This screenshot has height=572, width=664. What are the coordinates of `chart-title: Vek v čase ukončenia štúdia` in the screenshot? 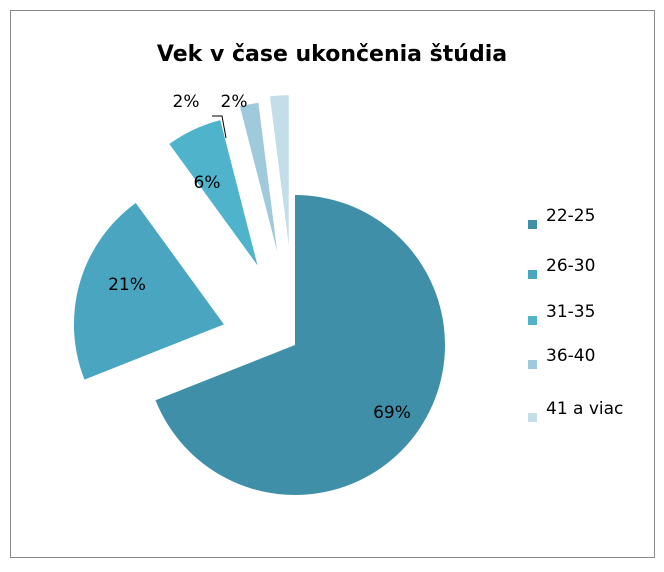 It's located at (332, 54).